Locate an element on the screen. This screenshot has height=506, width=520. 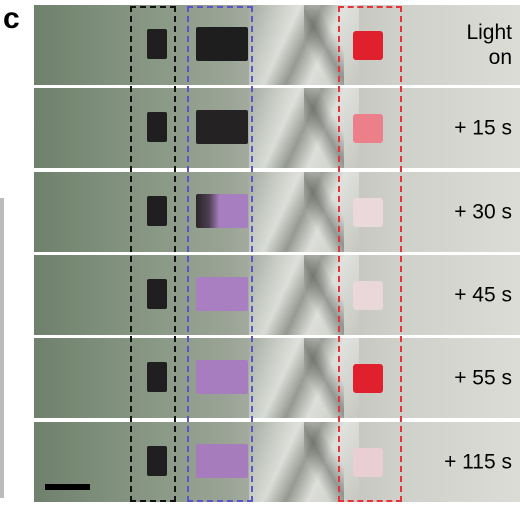
video-frame: Light on is located at coordinates (277, 45).